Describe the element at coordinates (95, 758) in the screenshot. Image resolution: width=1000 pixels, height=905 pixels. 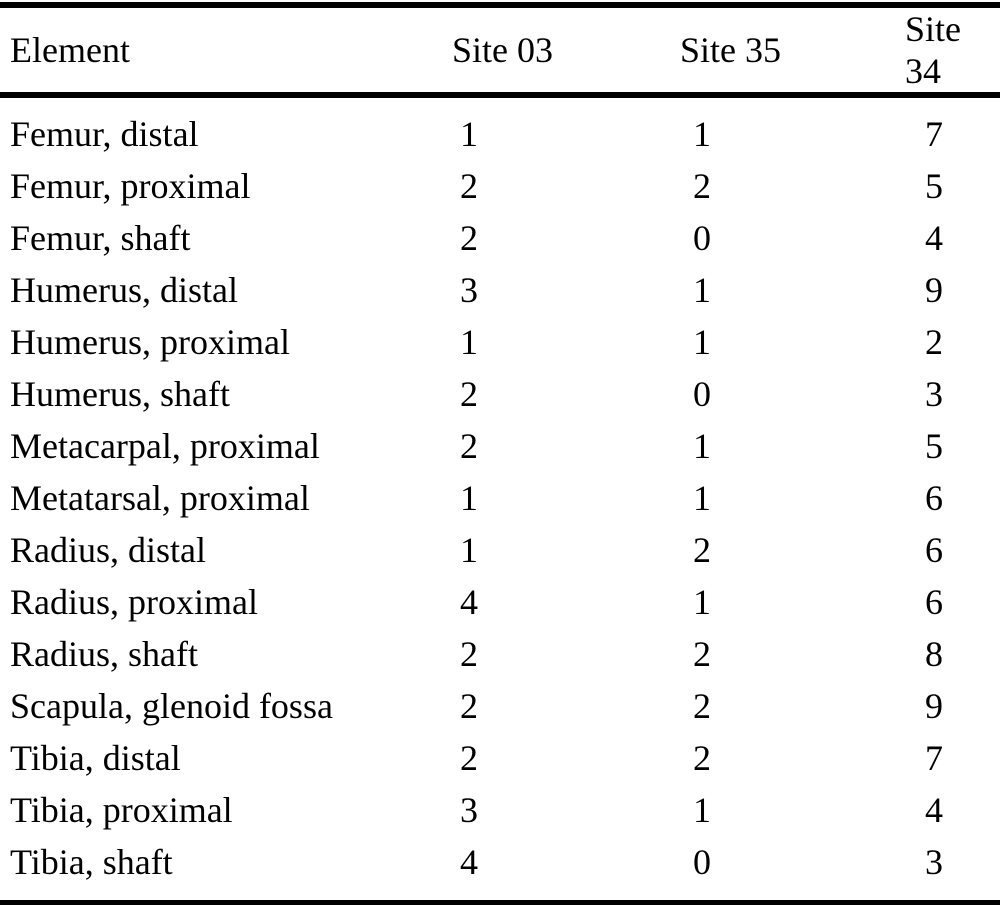
I see `cell-element: Tibia, distal` at that location.